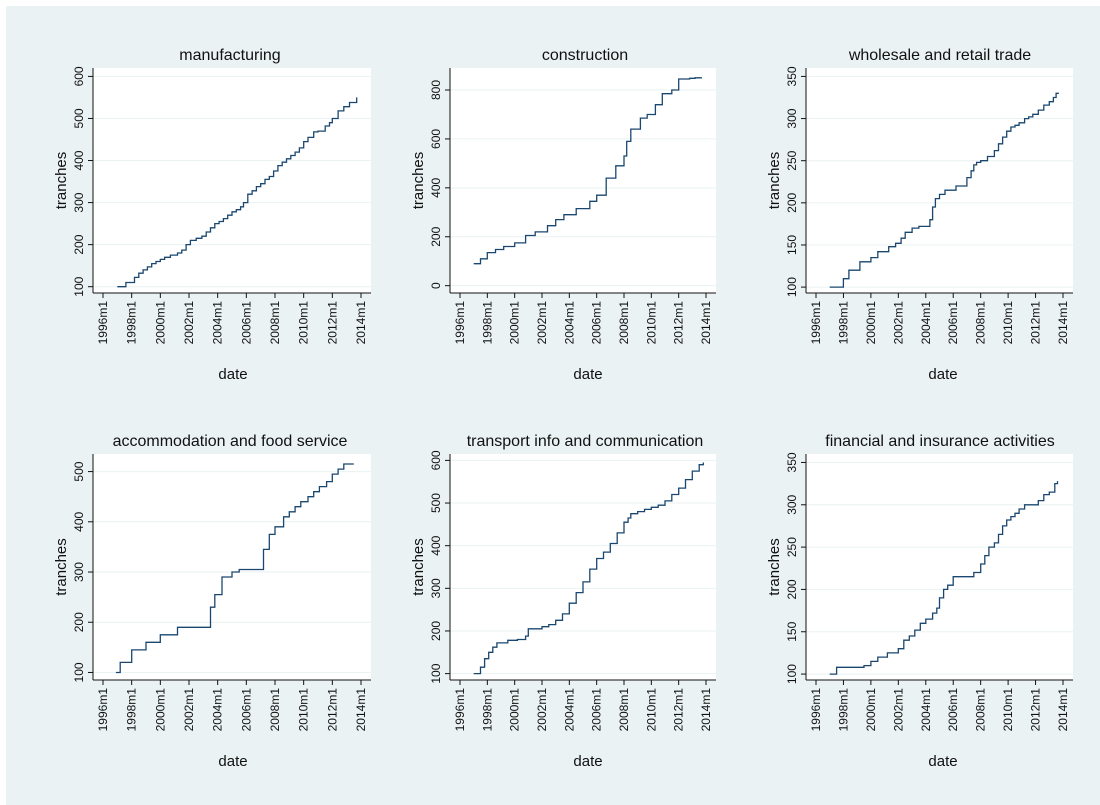 The image size is (1100, 805). Describe the element at coordinates (230, 441) in the screenshot. I see `chart-title: accommodation and food service` at that location.